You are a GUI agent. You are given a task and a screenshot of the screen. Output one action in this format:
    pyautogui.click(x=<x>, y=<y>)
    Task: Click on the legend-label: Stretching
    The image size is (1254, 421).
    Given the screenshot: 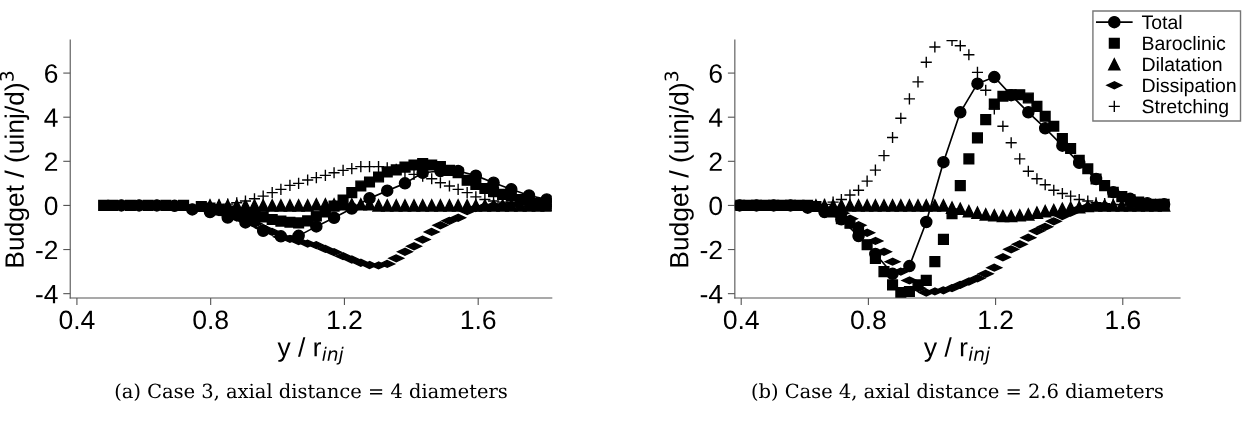 What is the action you would take?
    pyautogui.click(x=1185, y=108)
    